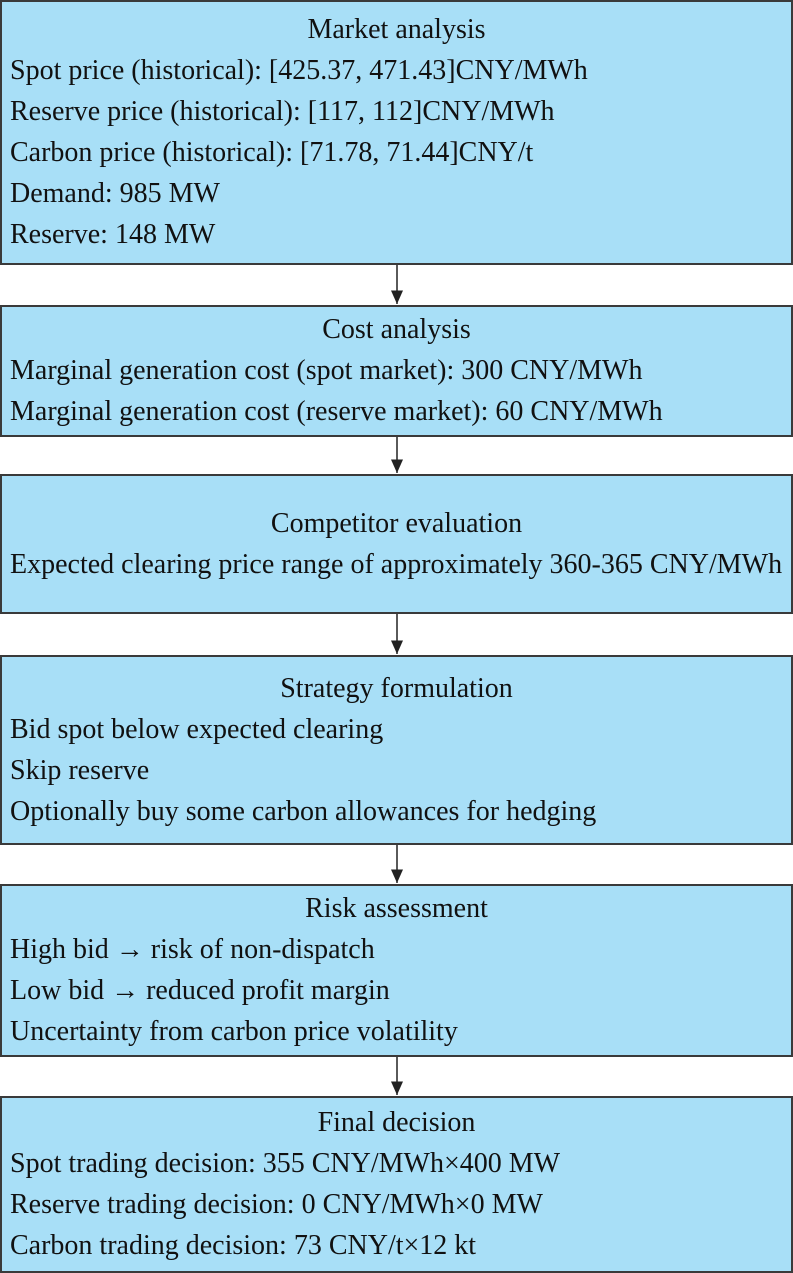  What do you see at coordinates (197, 729) in the screenshot?
I see `step-line: Bid spot below expected clearing` at bounding box center [197, 729].